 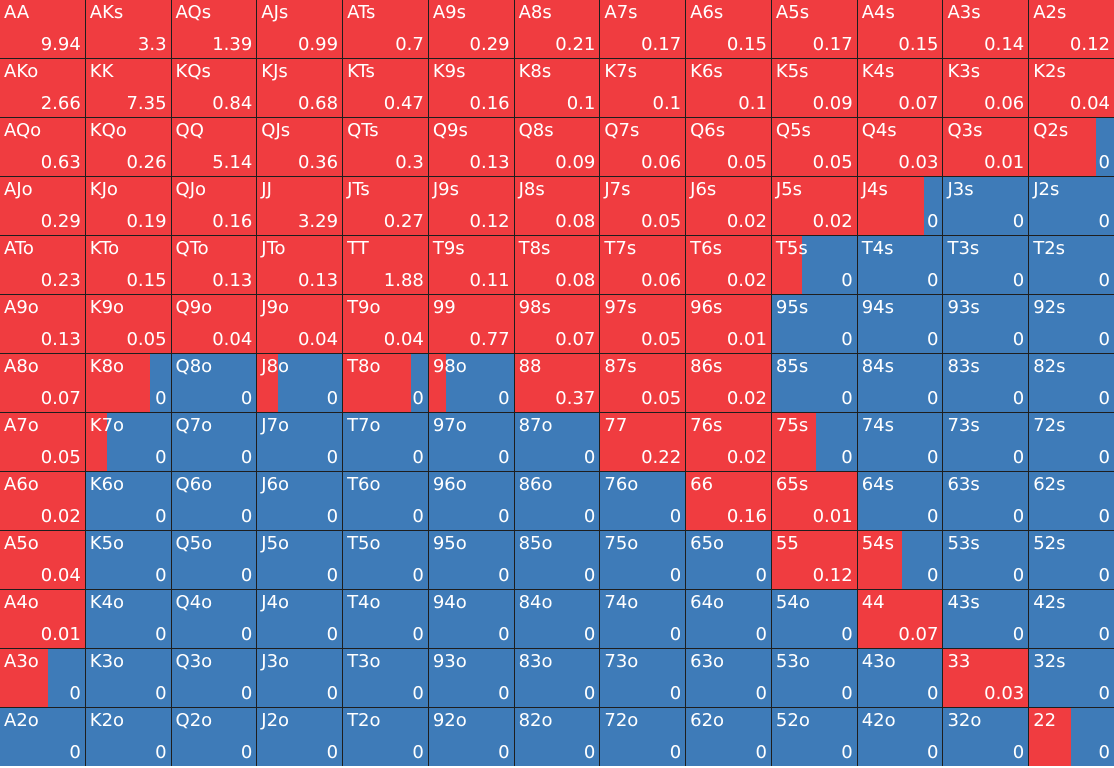 I want to click on hand-cell-53s: 53s 0, so click(x=986, y=560).